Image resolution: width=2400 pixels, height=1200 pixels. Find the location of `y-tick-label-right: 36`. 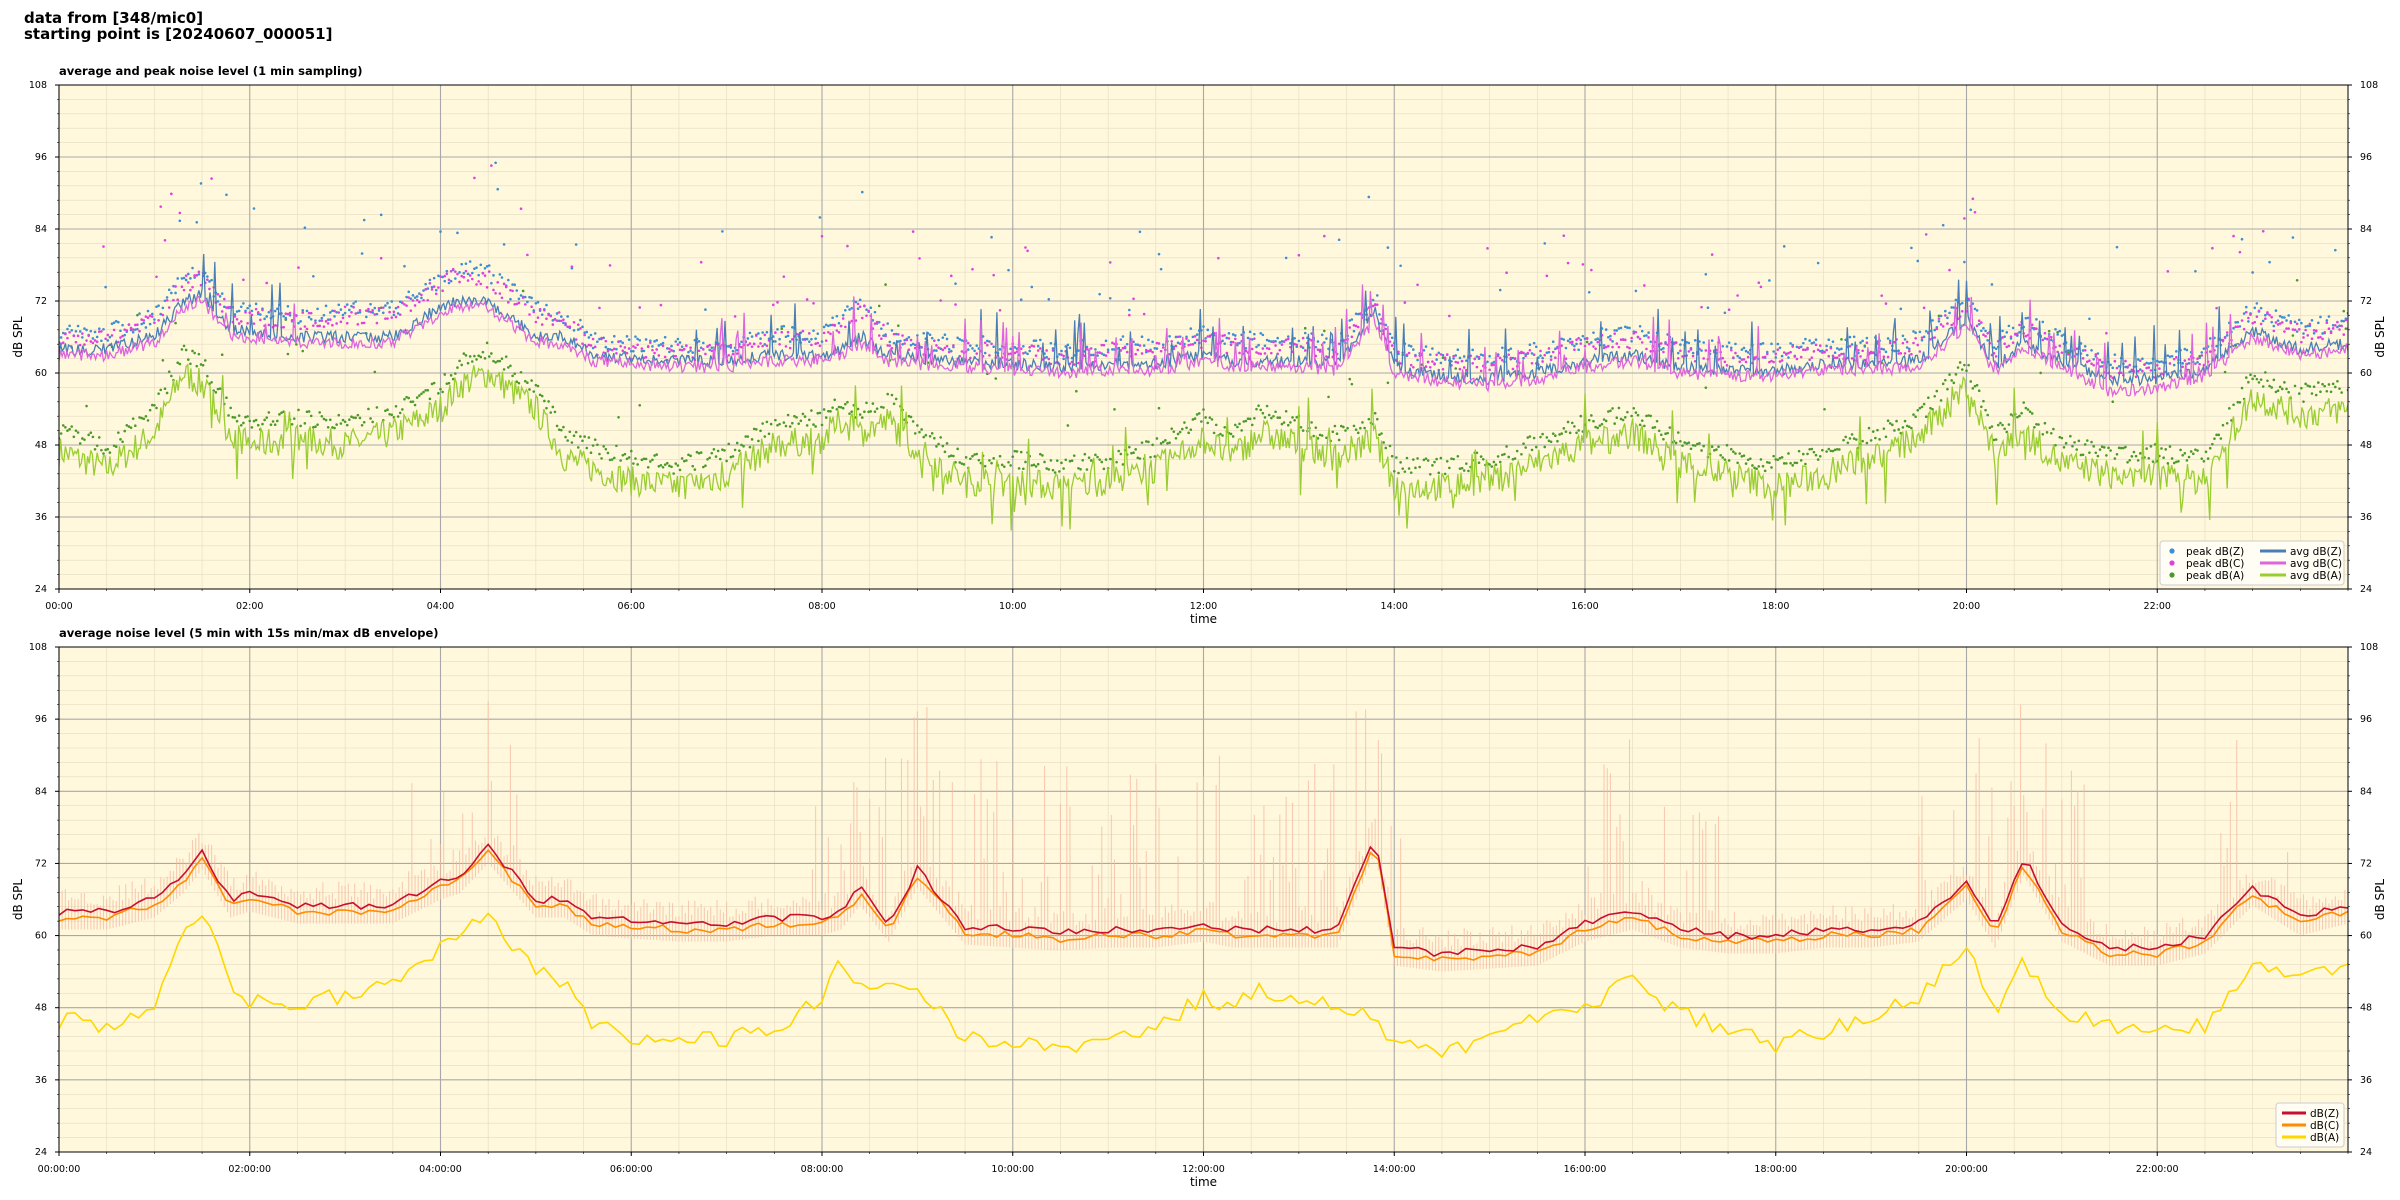

y-tick-label-right: 36 is located at coordinates (2366, 1080).